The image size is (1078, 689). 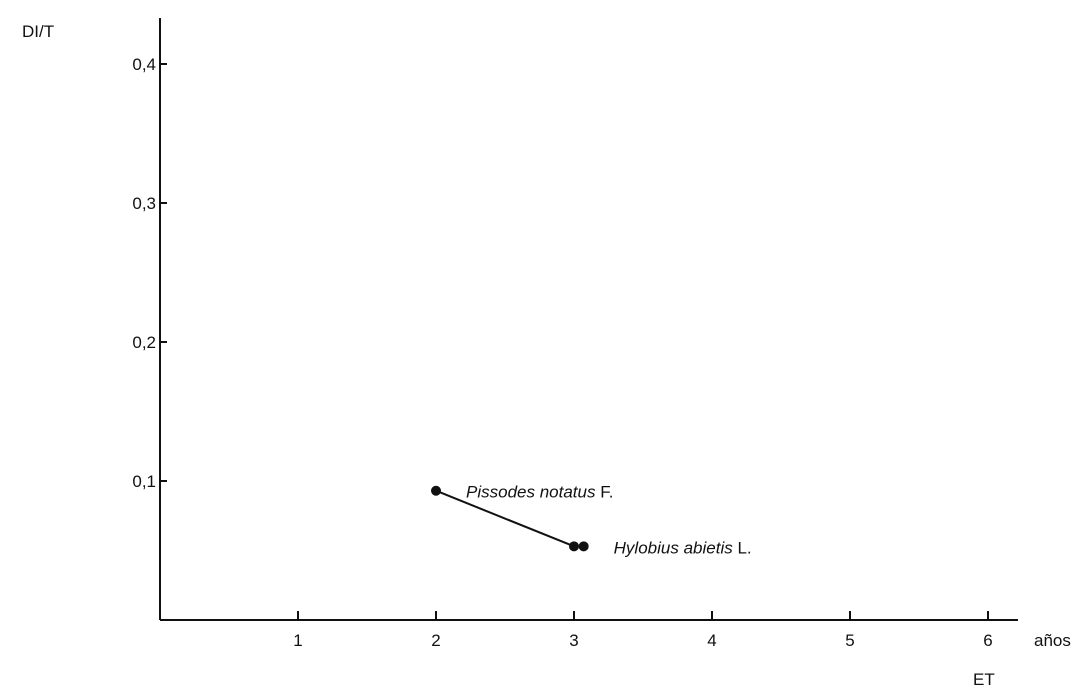 What do you see at coordinates (144, 64) in the screenshot?
I see `y-tick-label: 0,4` at bounding box center [144, 64].